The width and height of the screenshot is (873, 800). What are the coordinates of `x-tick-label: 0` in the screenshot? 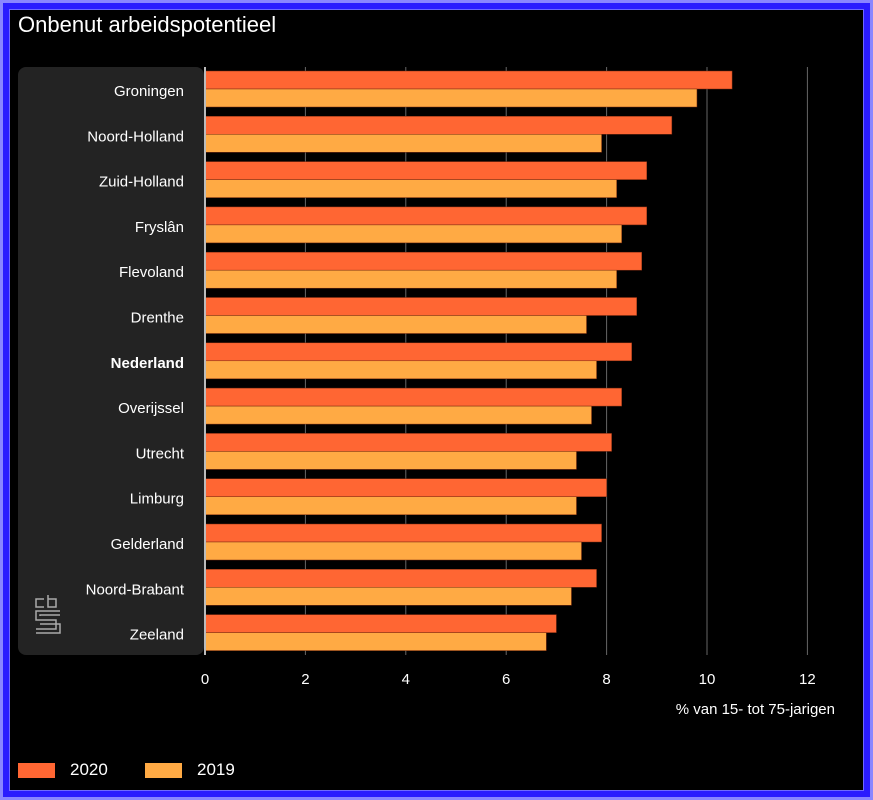 It's located at (205, 679).